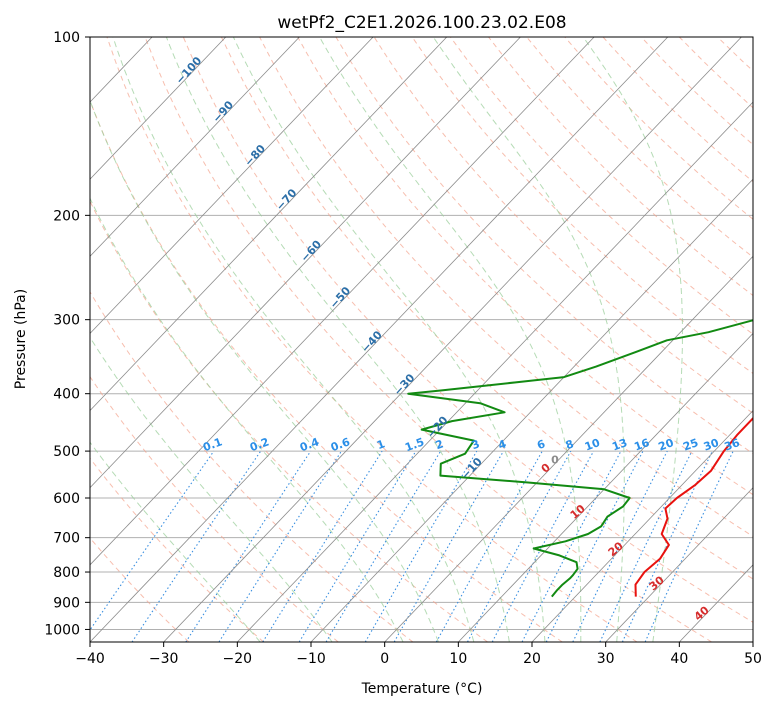 This screenshot has width=775, height=708. Describe the element at coordinates (384, 659) in the screenshot. I see `x-tick-label: 0` at that location.